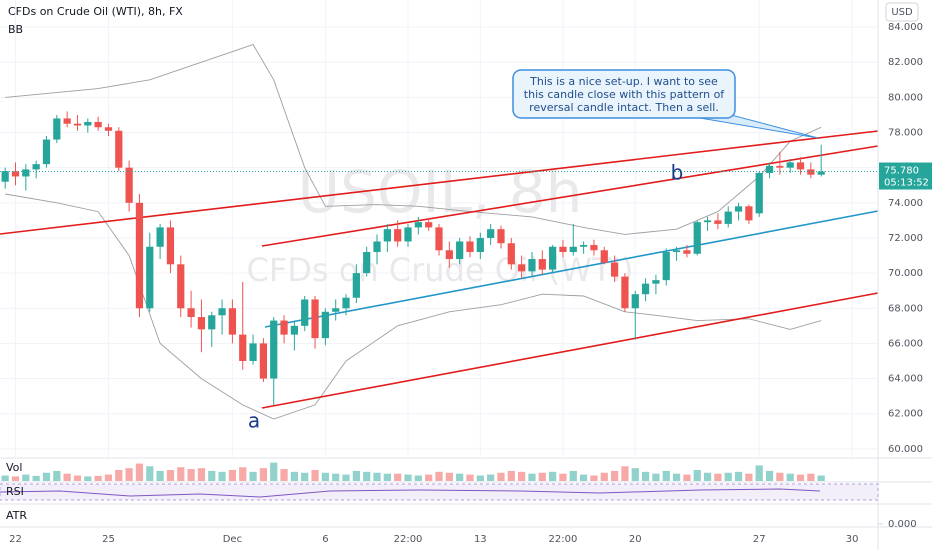 The image size is (932, 550). What do you see at coordinates (905, 414) in the screenshot?
I see `y-tick-label: 62.000` at bounding box center [905, 414].